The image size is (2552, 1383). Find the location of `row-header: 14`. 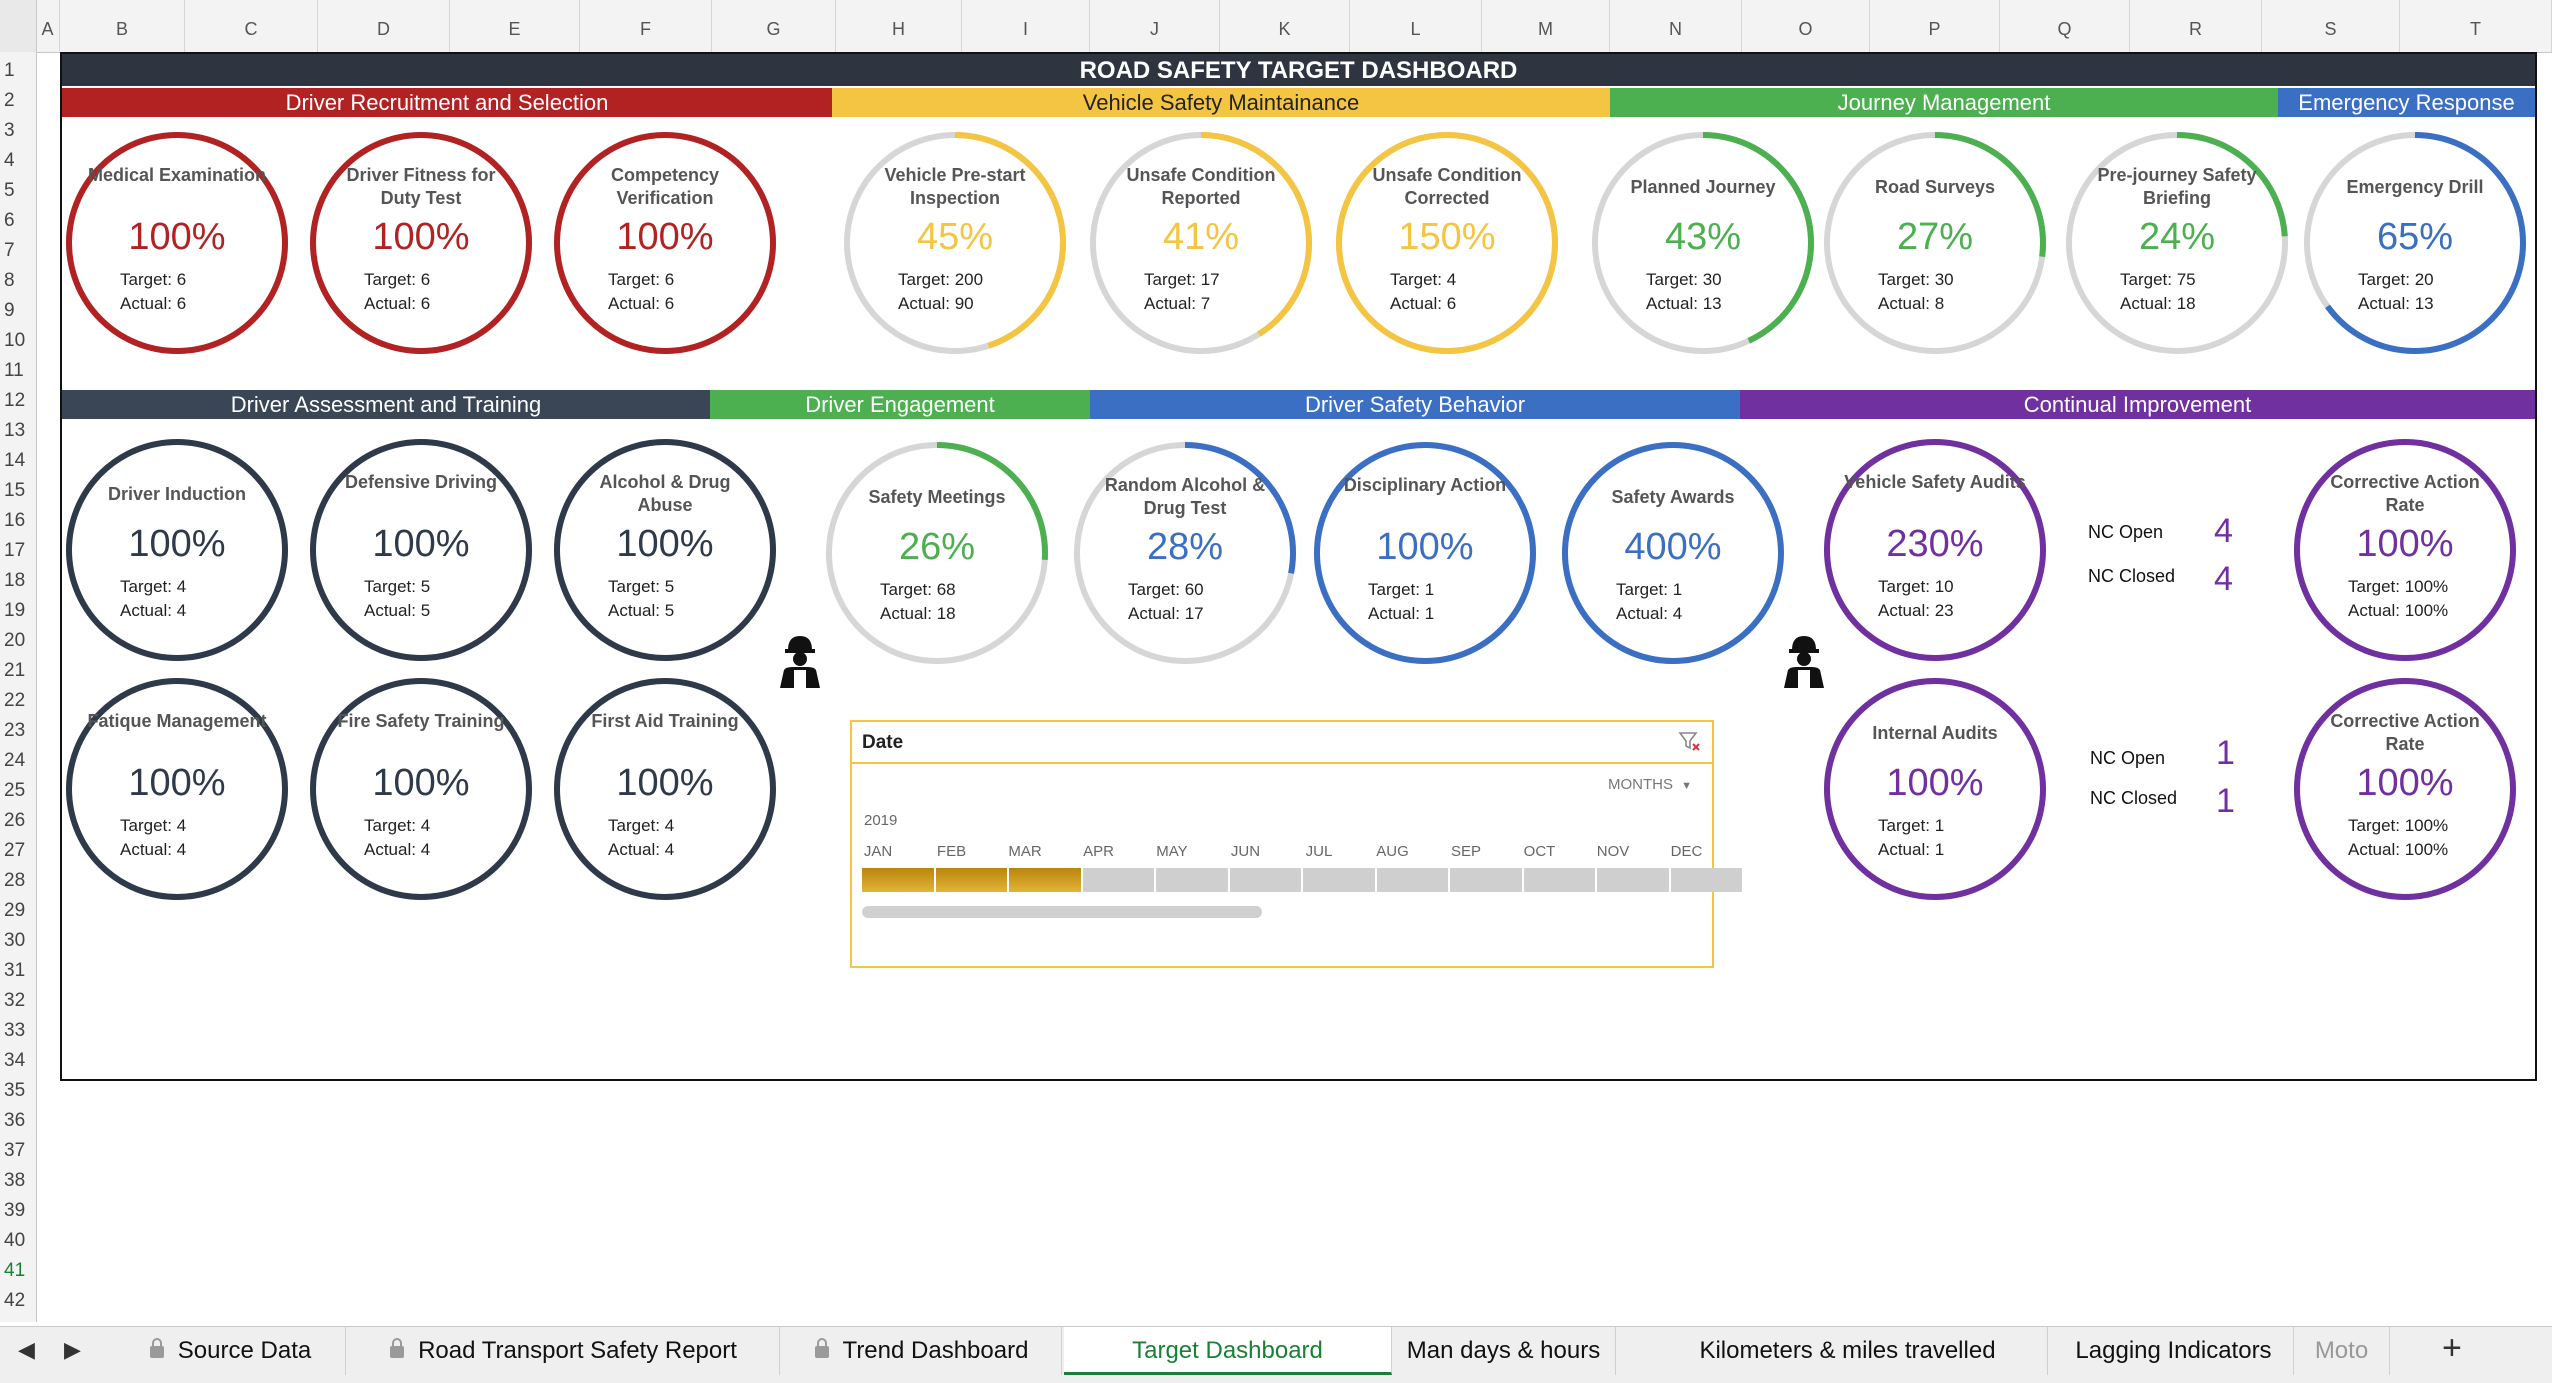

row-header: 14 is located at coordinates (15, 460).